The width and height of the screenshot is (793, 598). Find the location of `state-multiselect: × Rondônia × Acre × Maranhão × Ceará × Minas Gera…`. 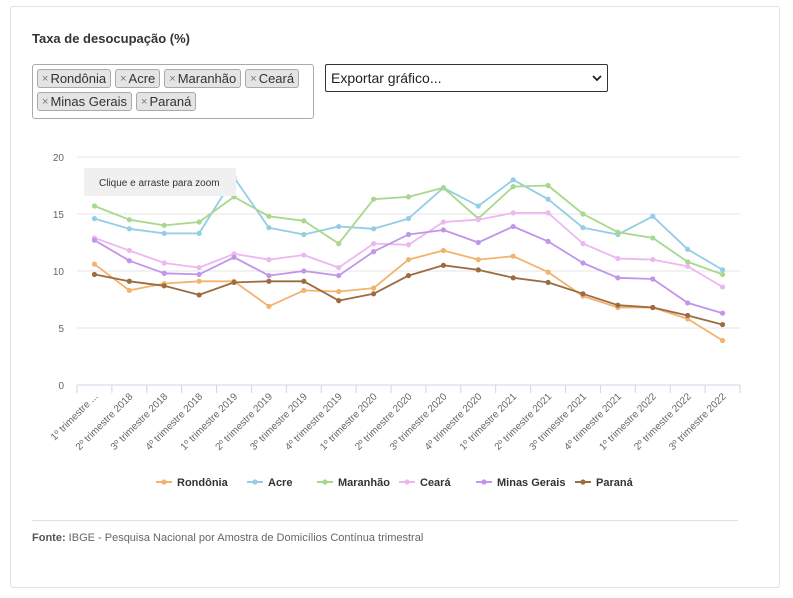

state-multiselect: × Rondônia × Acre × Maranhão × Ceará × Minas Gera… is located at coordinates (173, 91).